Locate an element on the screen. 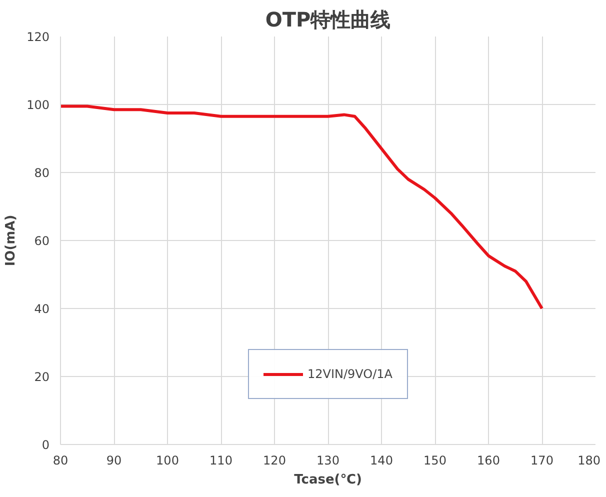  x-tick-label: 130 is located at coordinates (328, 461).